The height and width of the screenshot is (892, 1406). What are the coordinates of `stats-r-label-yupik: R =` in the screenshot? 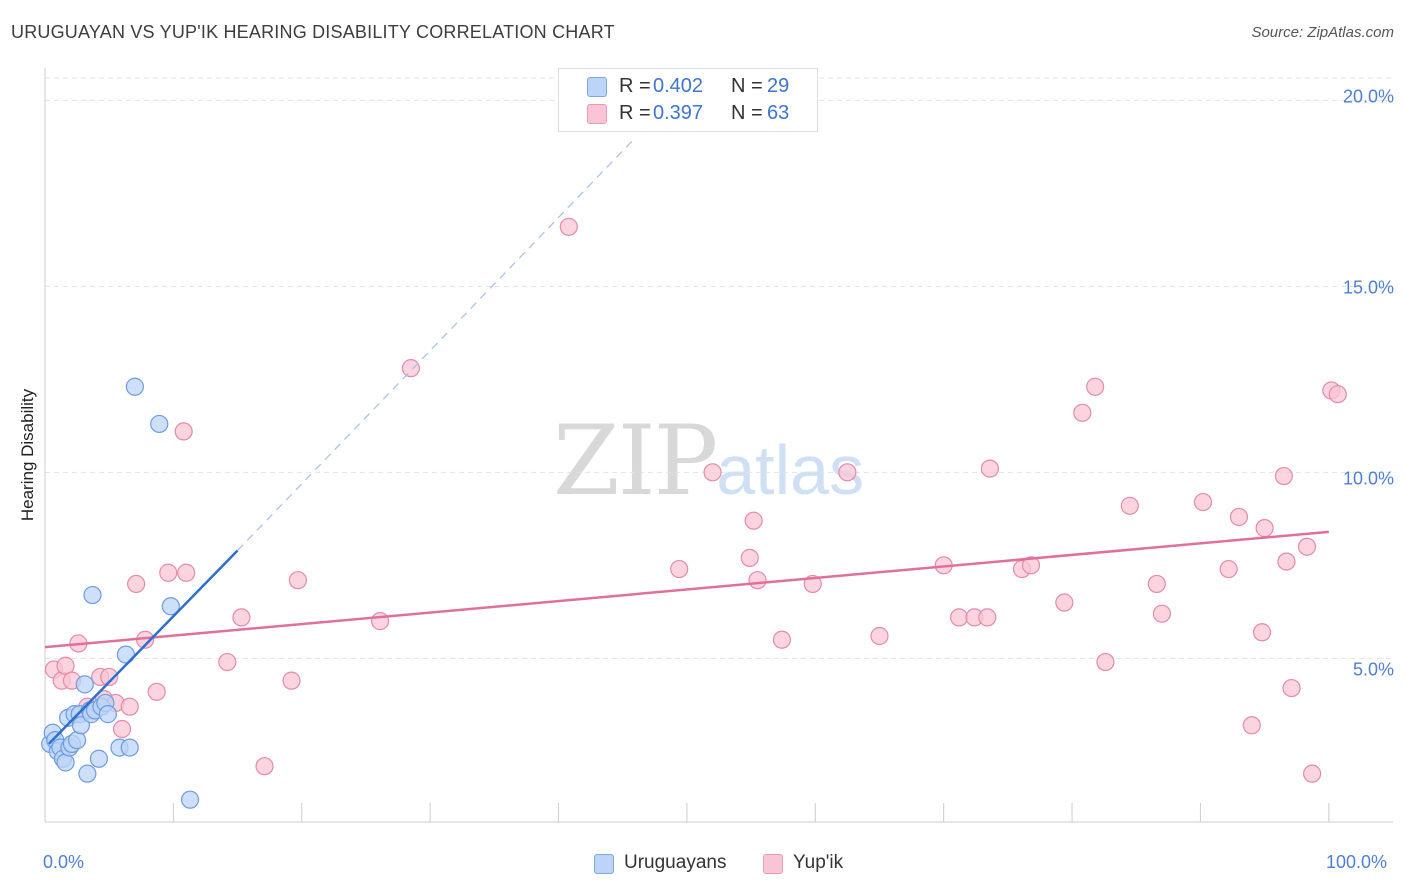 It's located at (635, 113).